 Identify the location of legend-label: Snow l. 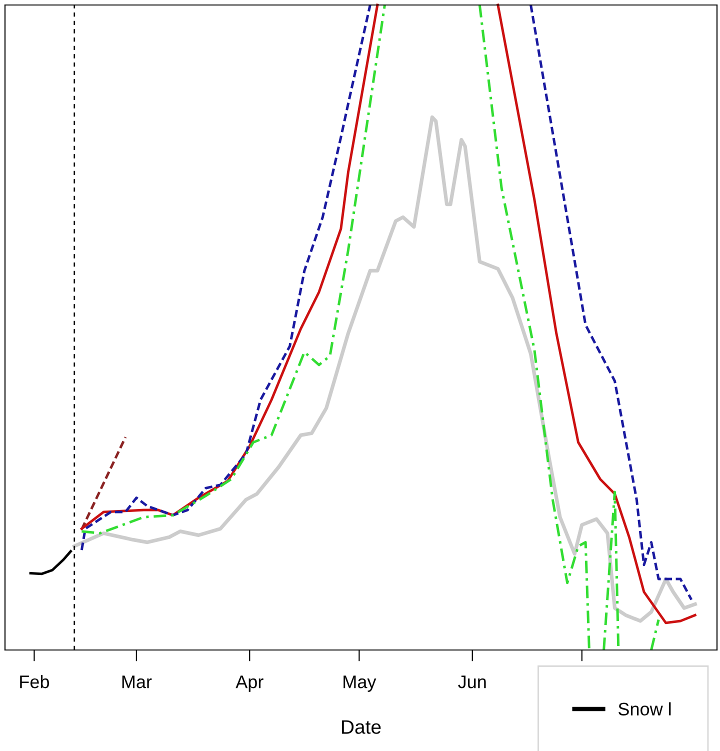
(644, 709).